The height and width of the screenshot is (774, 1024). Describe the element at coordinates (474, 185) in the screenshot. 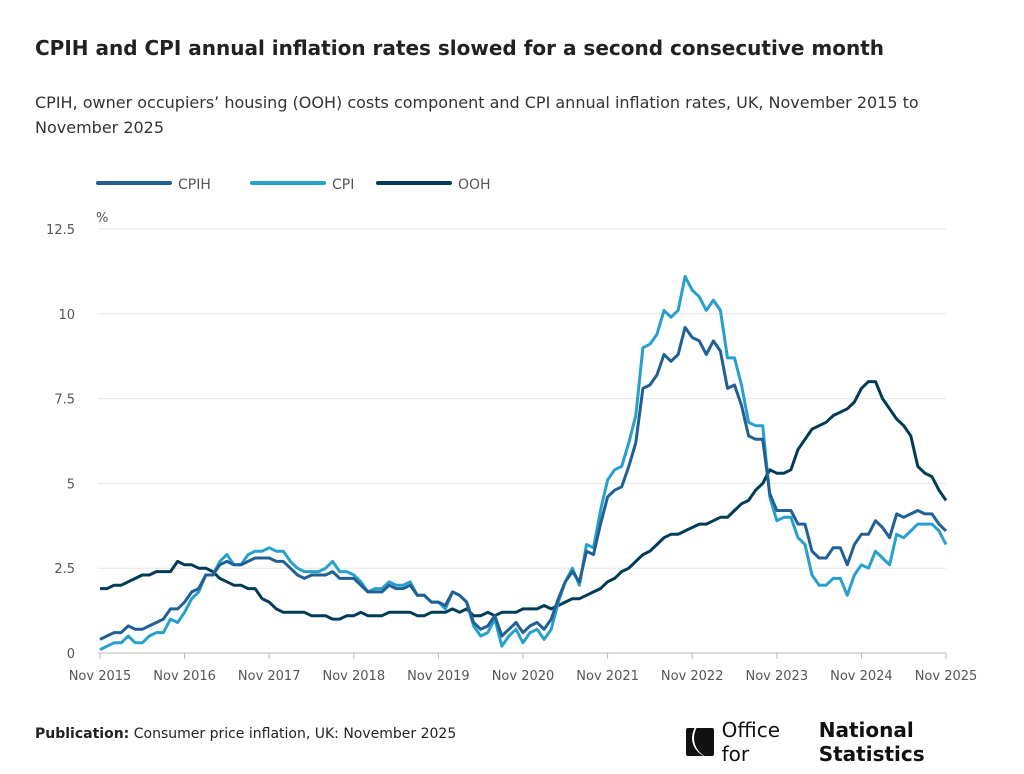

I see `legend-label: OOH` at that location.